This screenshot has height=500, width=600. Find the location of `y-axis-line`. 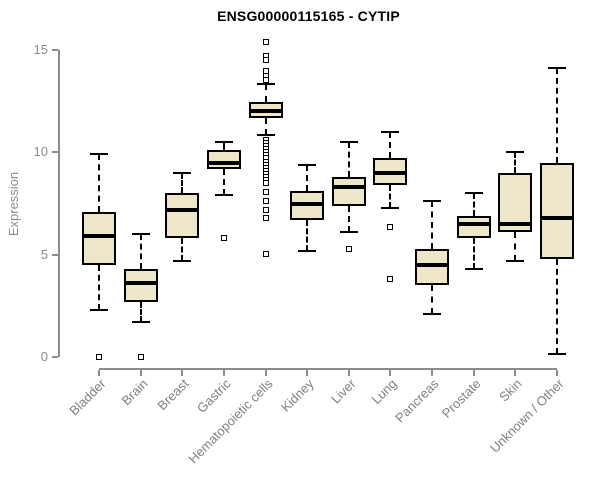

y-axis-line is located at coordinates (59, 203).